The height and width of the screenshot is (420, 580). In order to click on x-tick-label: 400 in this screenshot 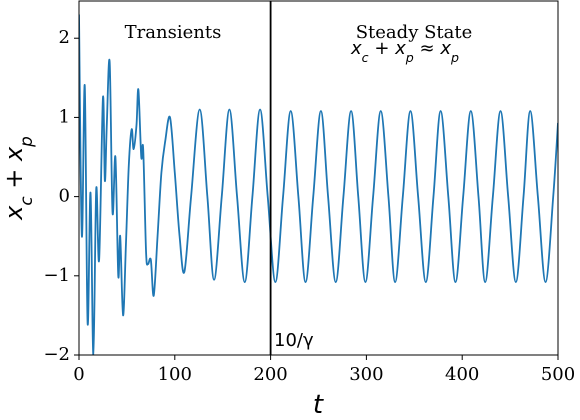, I will do `click(462, 374)`.